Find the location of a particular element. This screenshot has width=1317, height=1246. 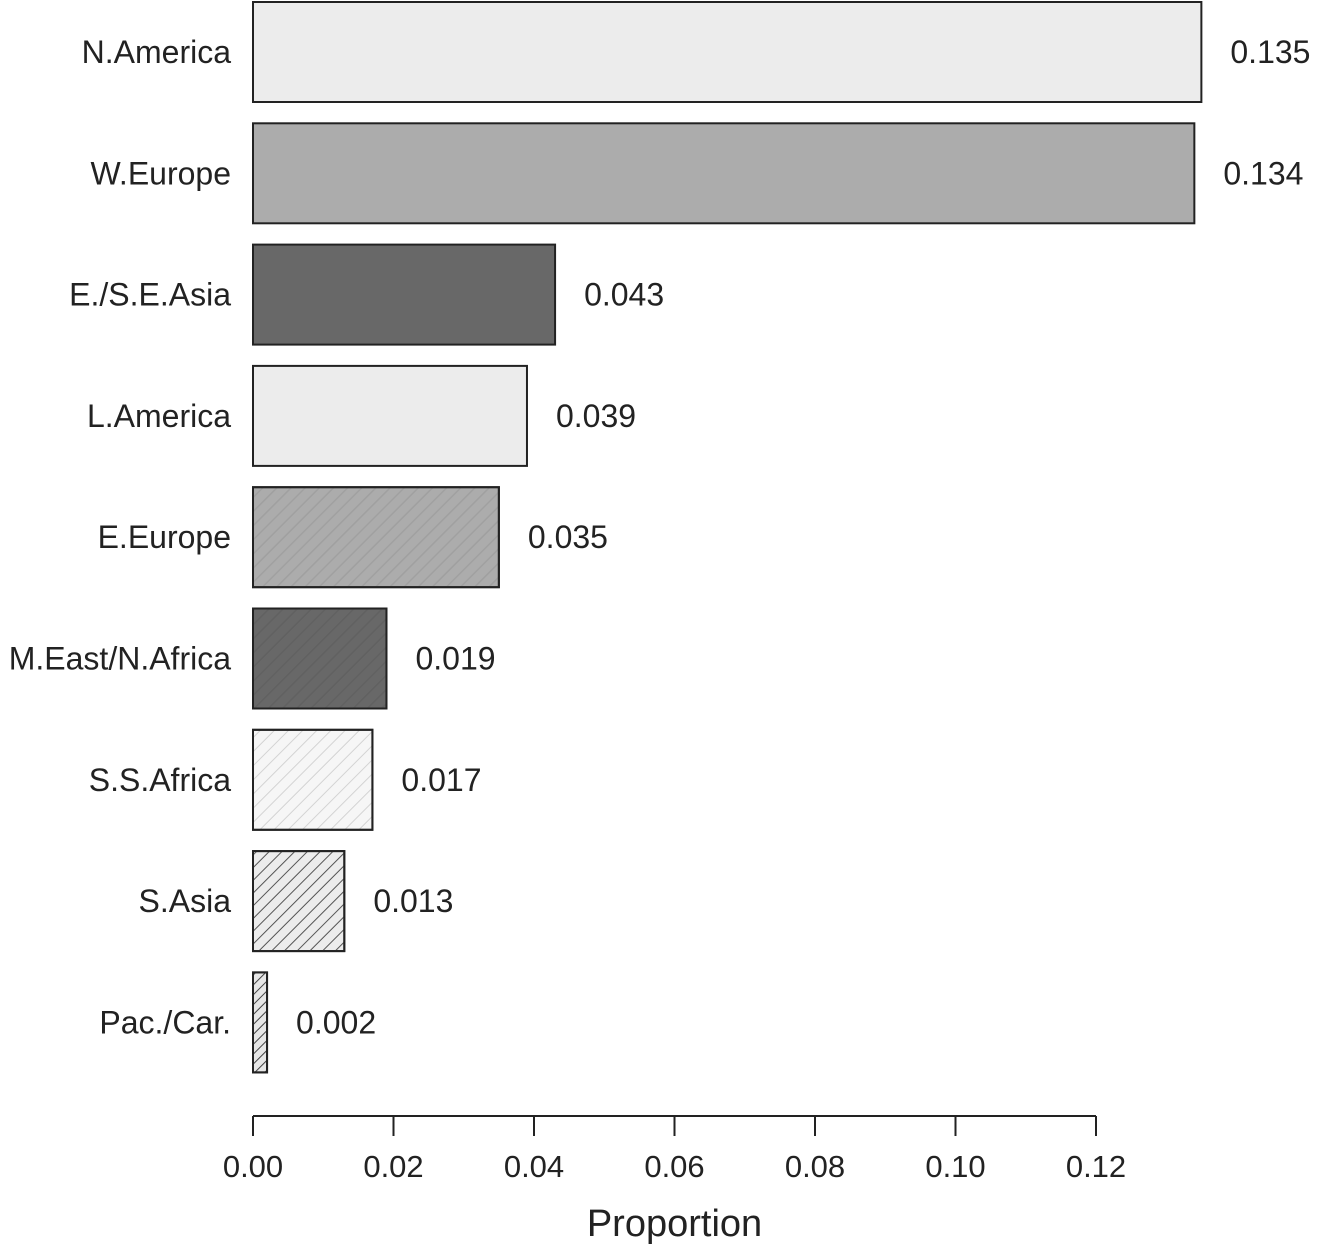

category-label-0: N.America is located at coordinates (157, 52).